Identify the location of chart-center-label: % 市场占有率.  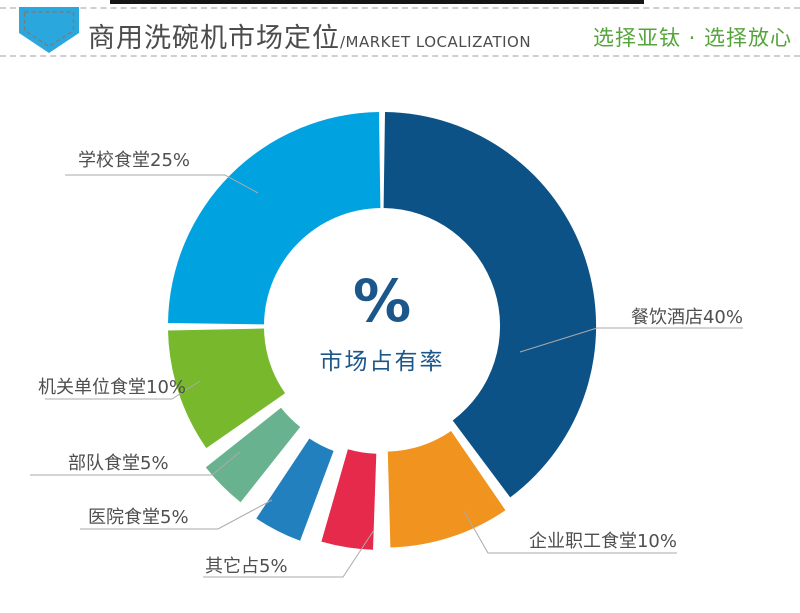
(382, 324).